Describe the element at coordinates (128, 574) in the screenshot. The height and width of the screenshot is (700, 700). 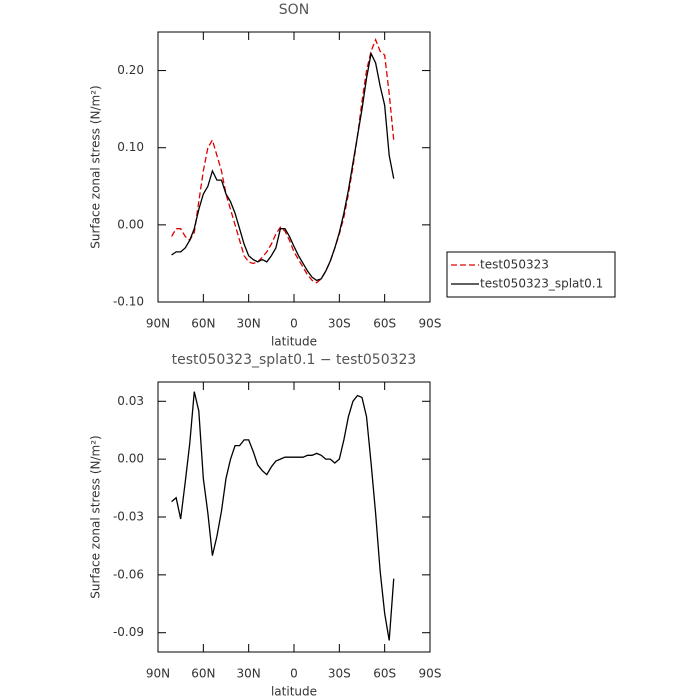
I see `y-tick-label: -0.06` at that location.